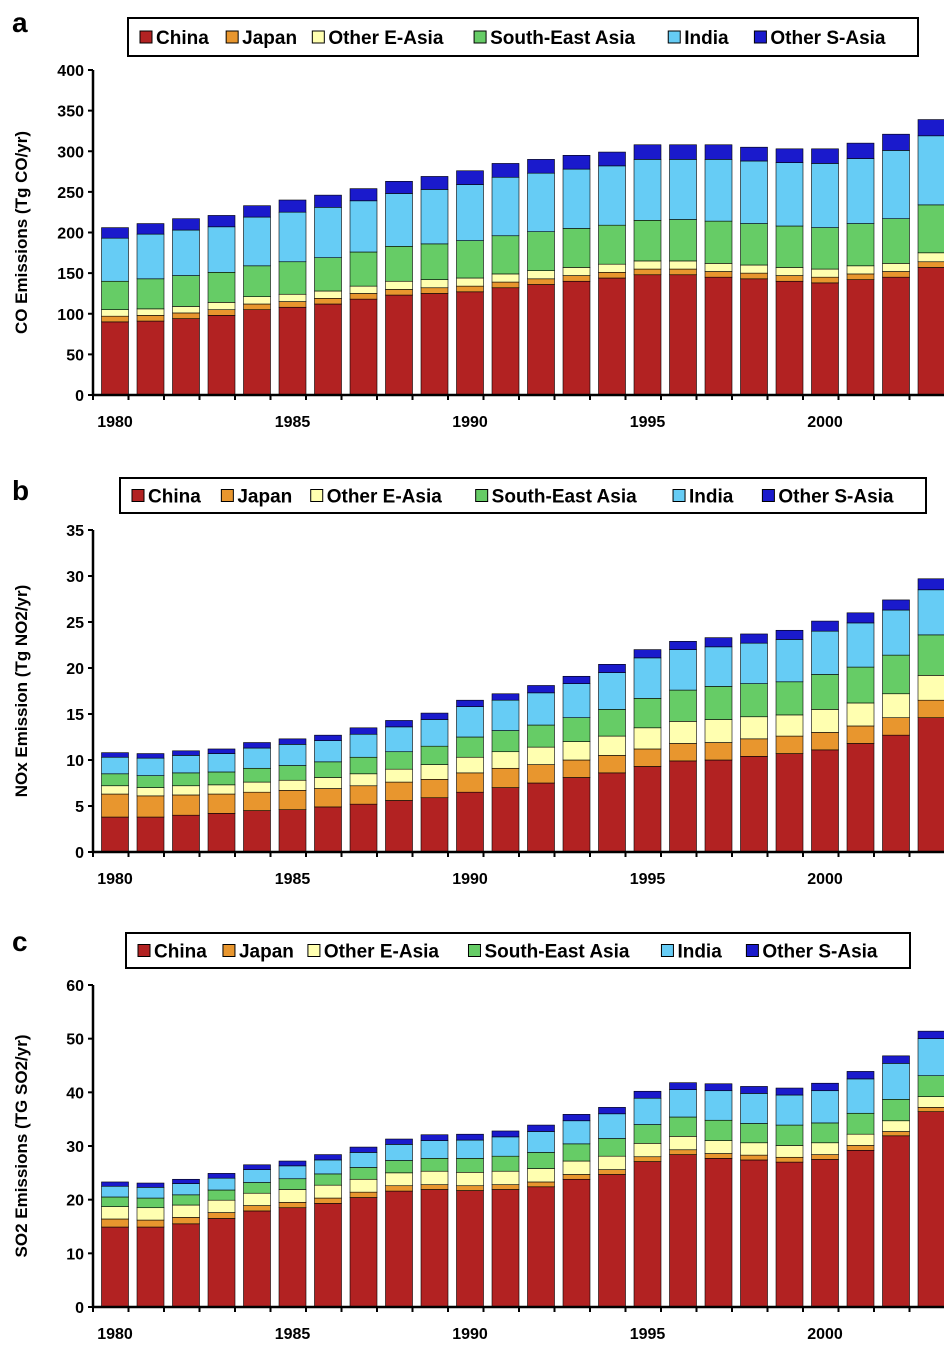 This screenshot has width=944, height=1365. I want to click on panel-letter: b, so click(20, 490).